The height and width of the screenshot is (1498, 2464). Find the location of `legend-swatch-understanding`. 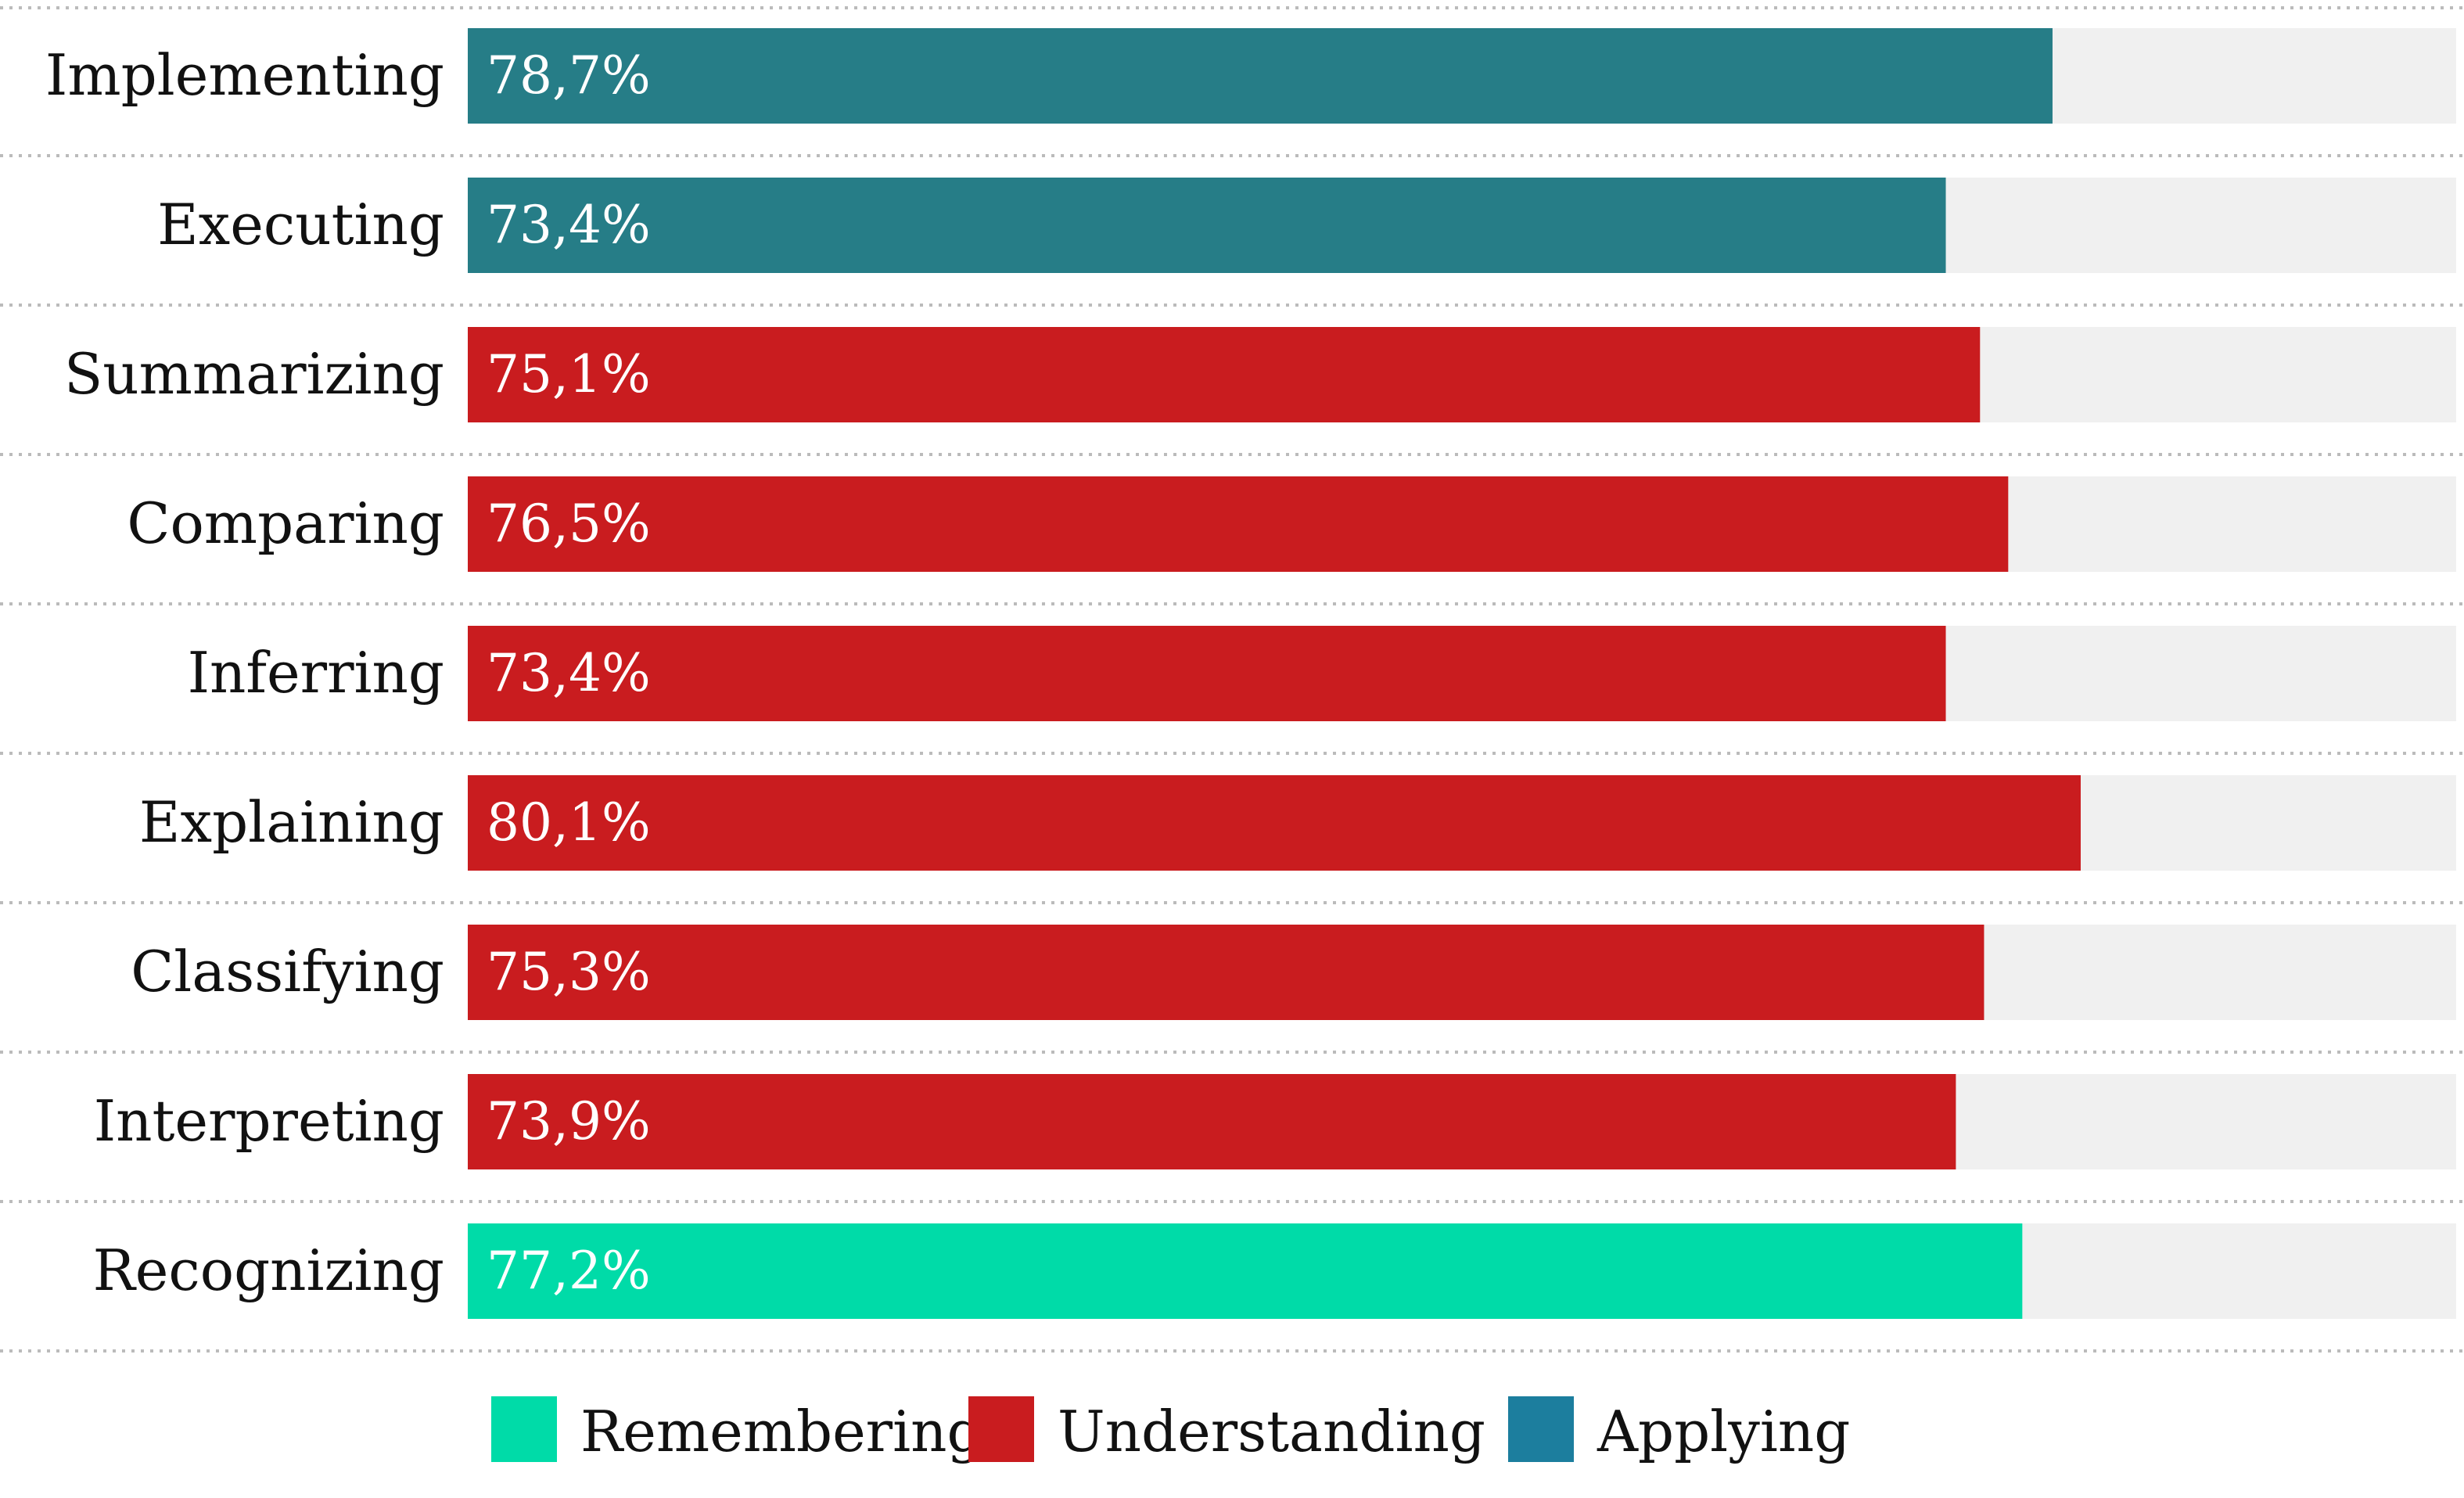

legend-swatch-understanding is located at coordinates (1001, 1429).